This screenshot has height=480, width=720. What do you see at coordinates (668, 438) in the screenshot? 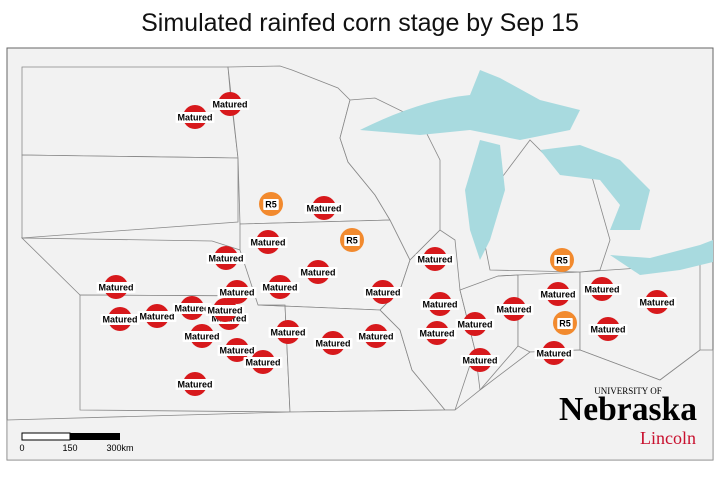
I see `logo-campus: Lincoln` at bounding box center [668, 438].